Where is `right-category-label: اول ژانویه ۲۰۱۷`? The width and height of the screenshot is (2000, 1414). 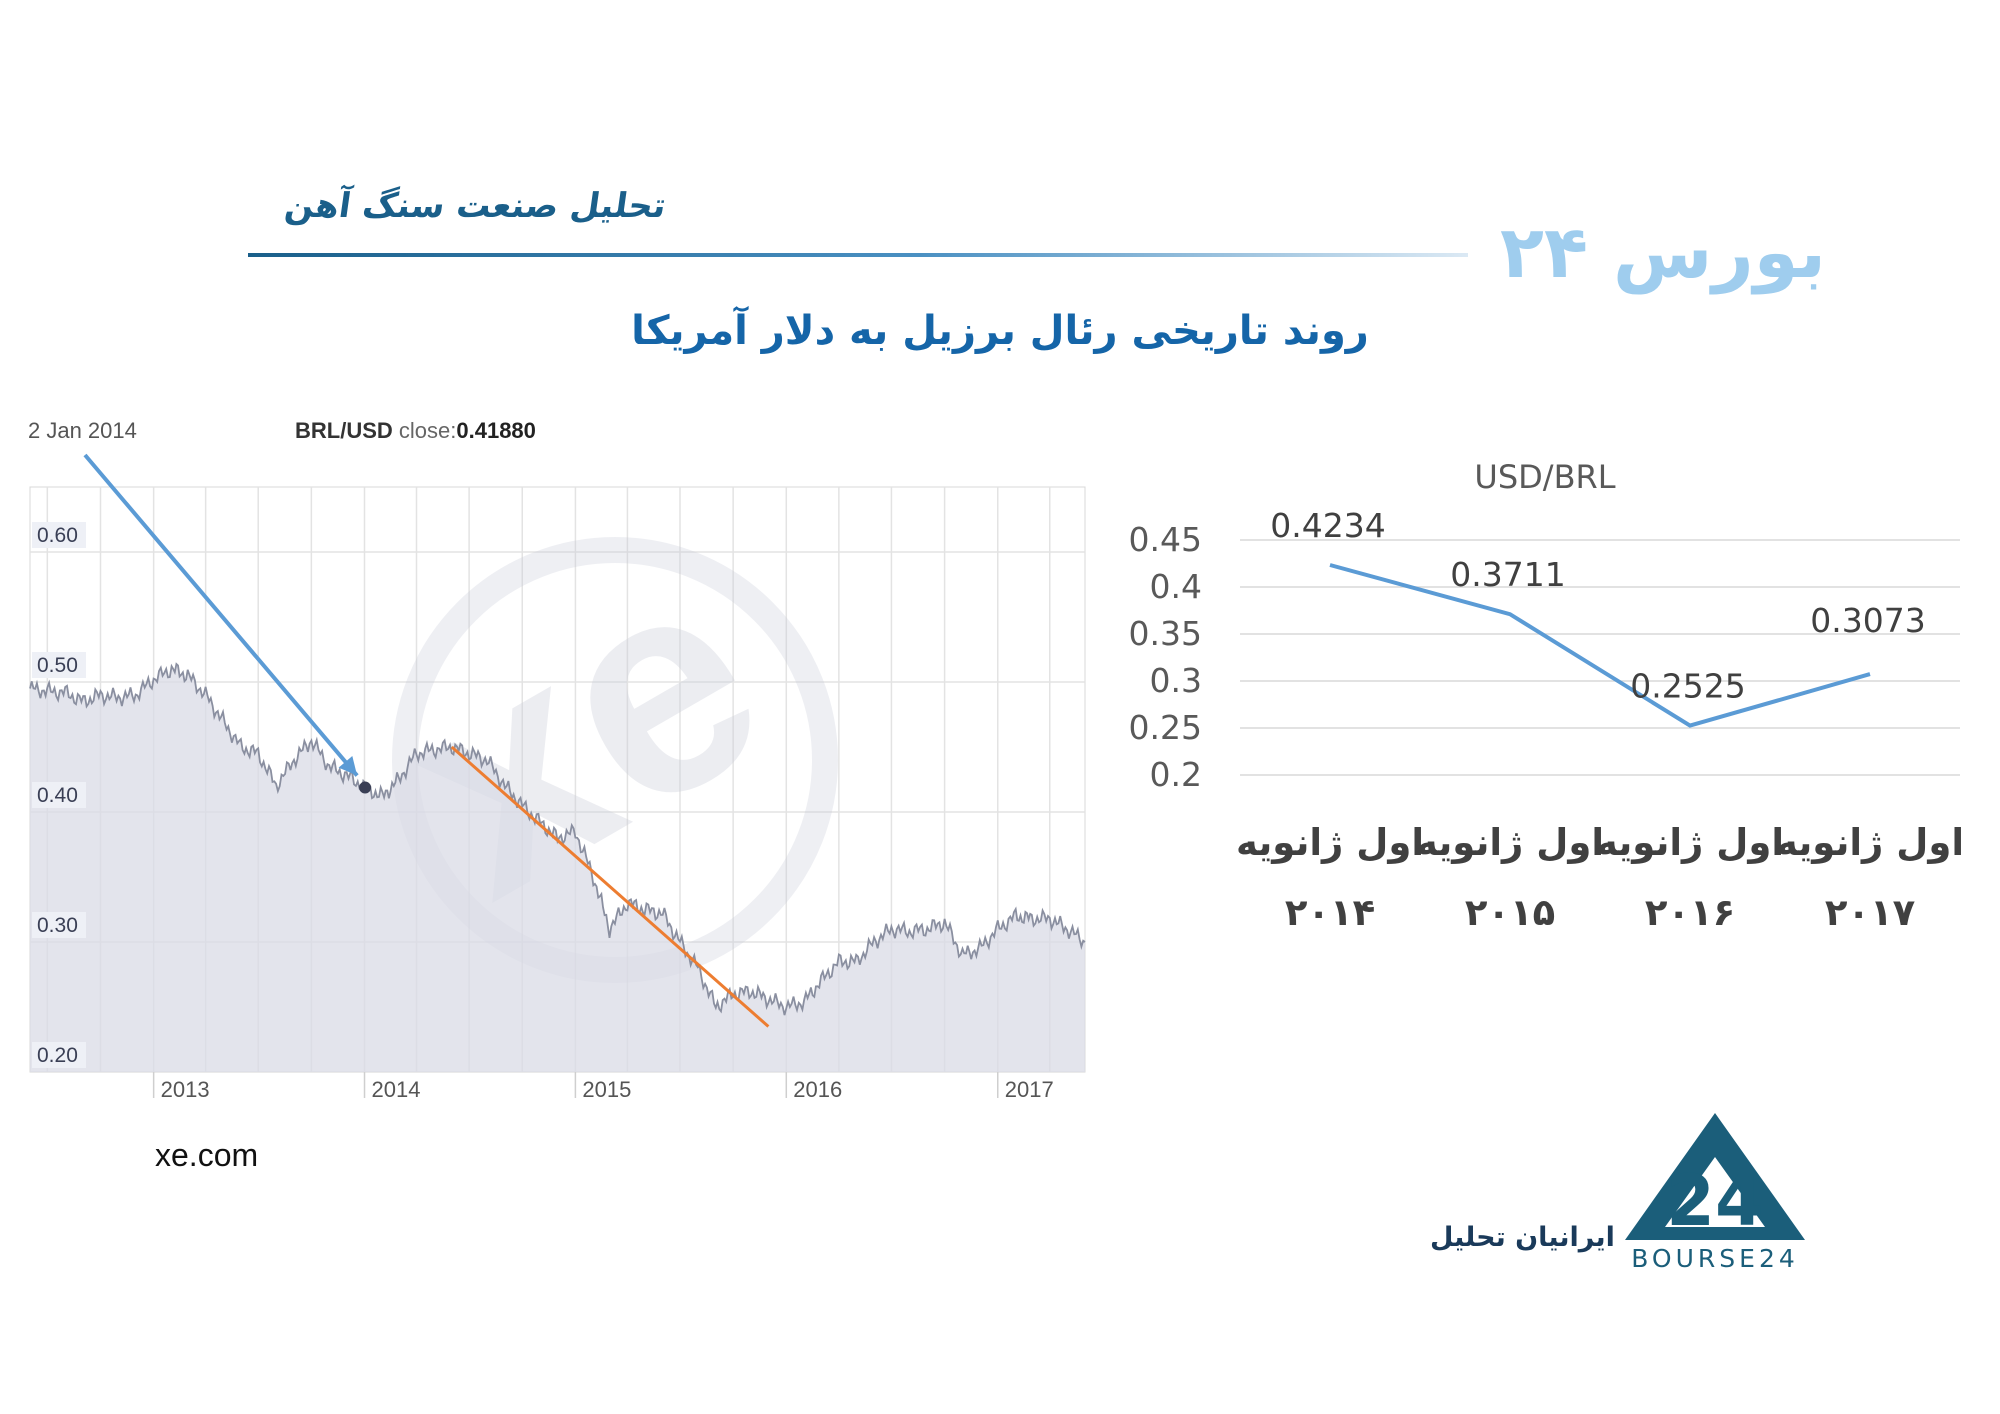
right-category-label: اول ژانویه ۲۰۱۷ is located at coordinates (1870, 877).